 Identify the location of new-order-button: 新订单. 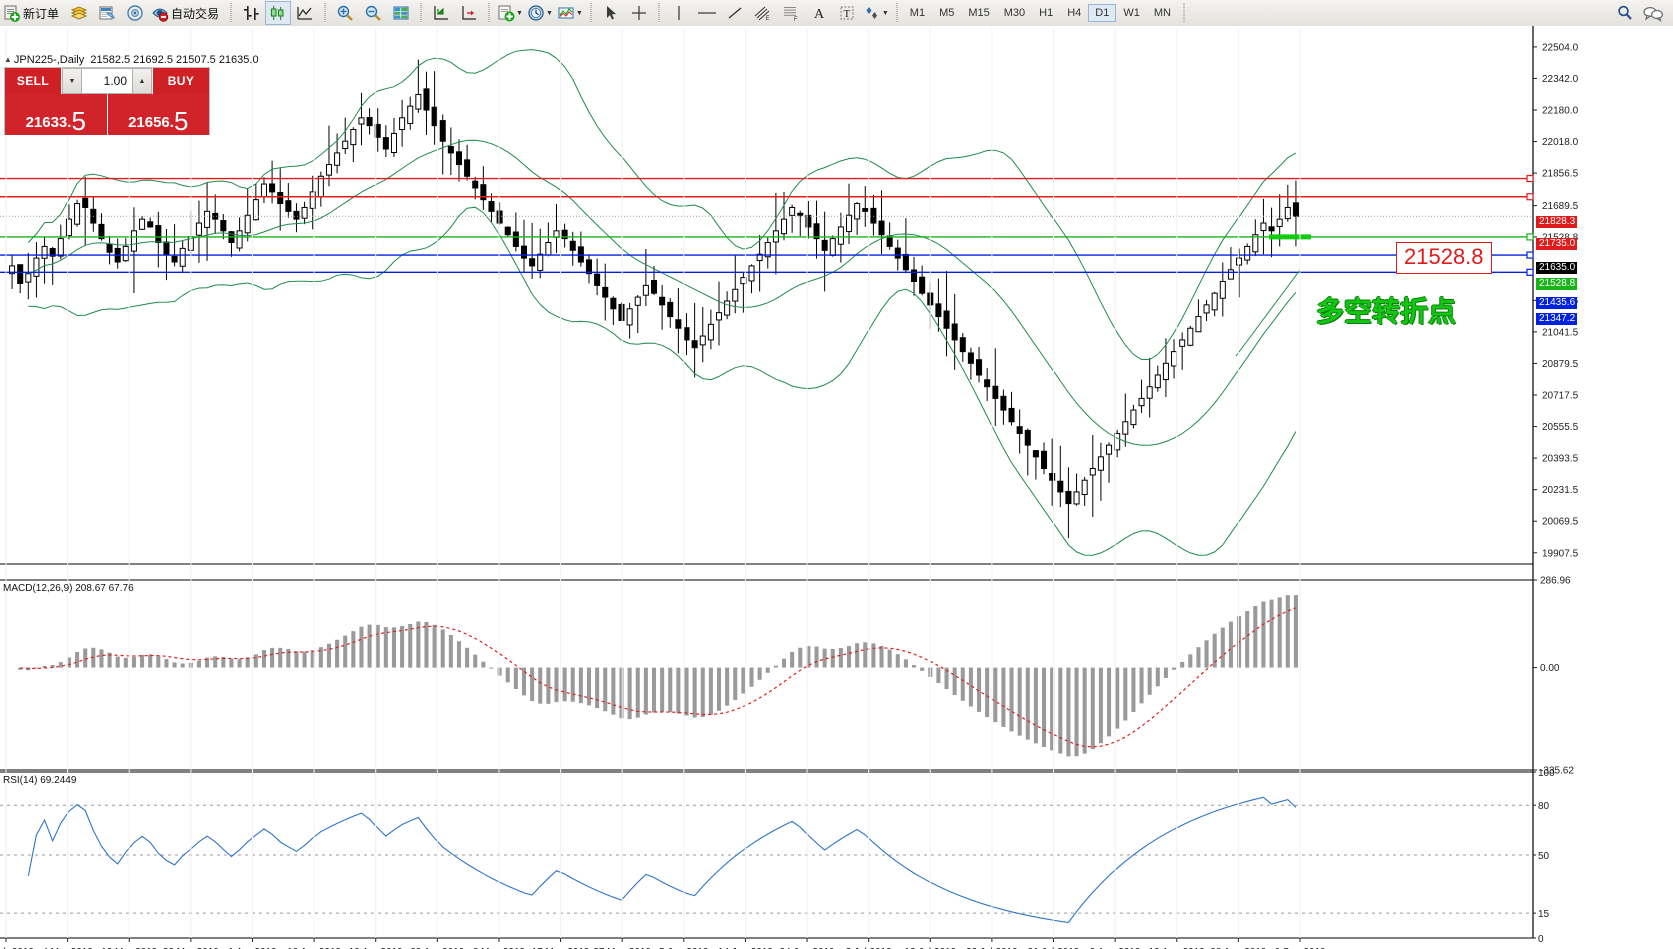
(32, 13).